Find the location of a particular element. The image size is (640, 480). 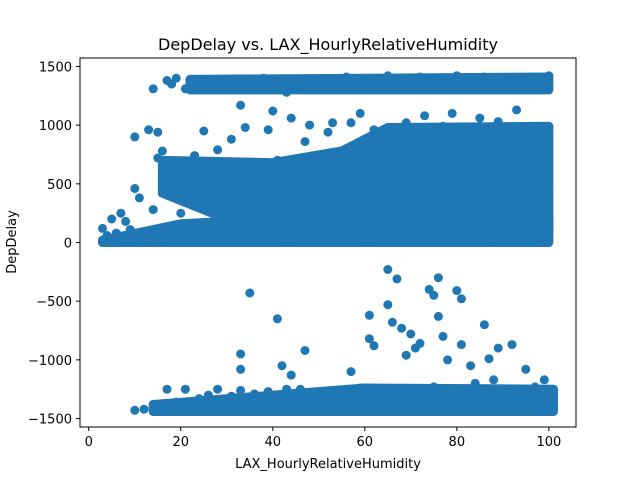

y-tick-label: −500 is located at coordinates (54, 302).